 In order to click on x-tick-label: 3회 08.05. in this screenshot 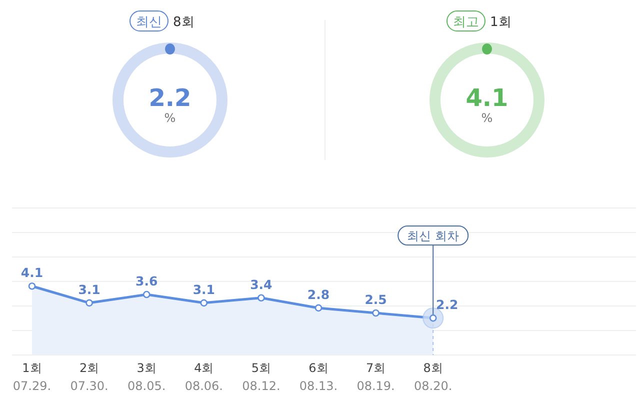, I will do `click(147, 377)`.